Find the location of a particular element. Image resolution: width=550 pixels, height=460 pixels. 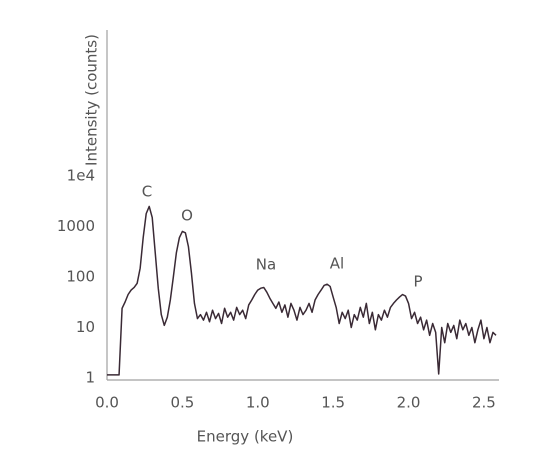

y-tick-label: 100 is located at coordinates (80, 277).